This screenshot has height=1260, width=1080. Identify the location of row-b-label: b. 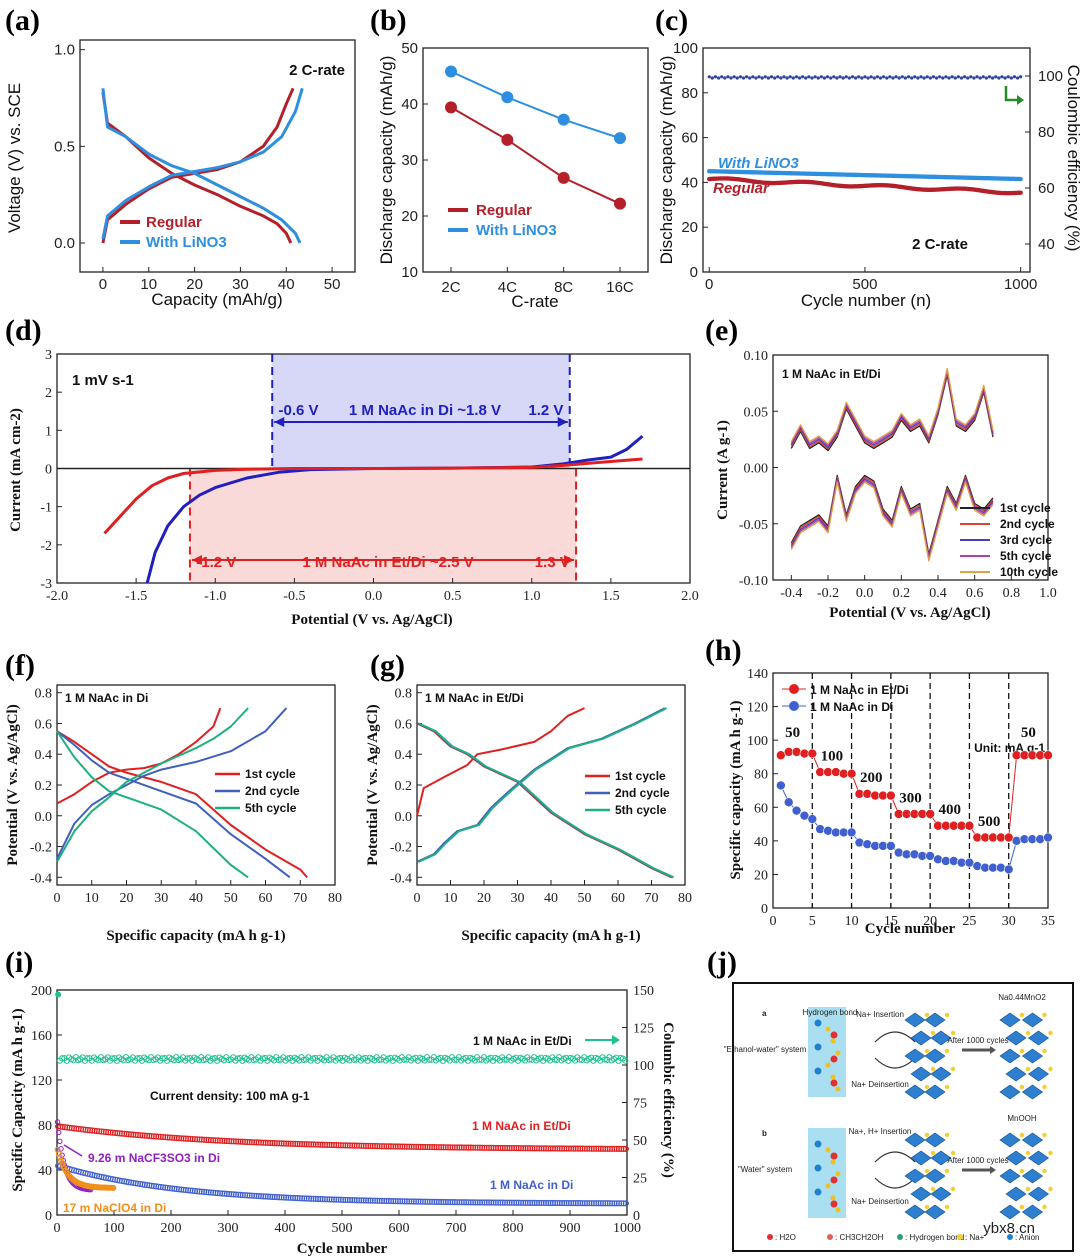
(764, 1133).